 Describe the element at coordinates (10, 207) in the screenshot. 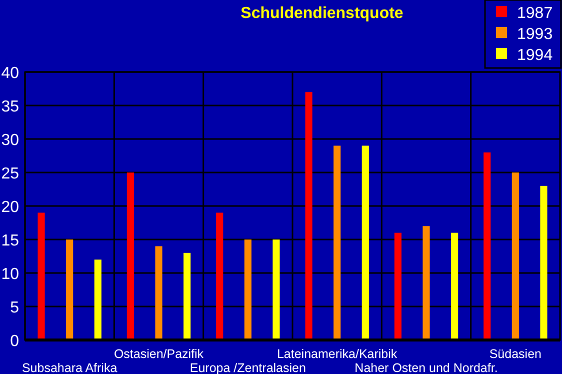

I see `y-tick-label: 20` at that location.